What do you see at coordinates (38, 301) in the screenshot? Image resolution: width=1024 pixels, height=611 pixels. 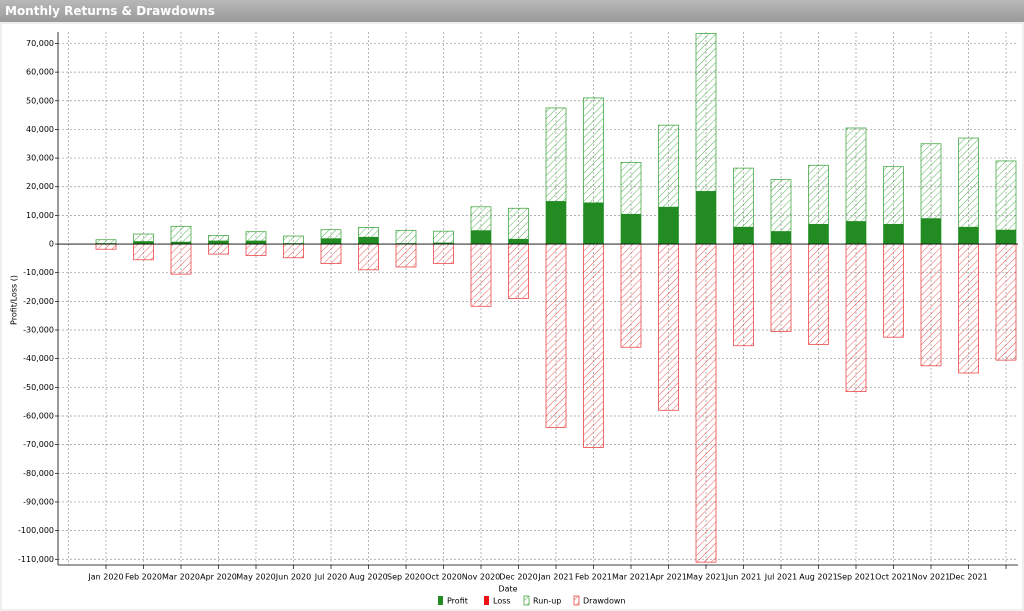 I see `y-tick-label: -20,000` at bounding box center [38, 301].